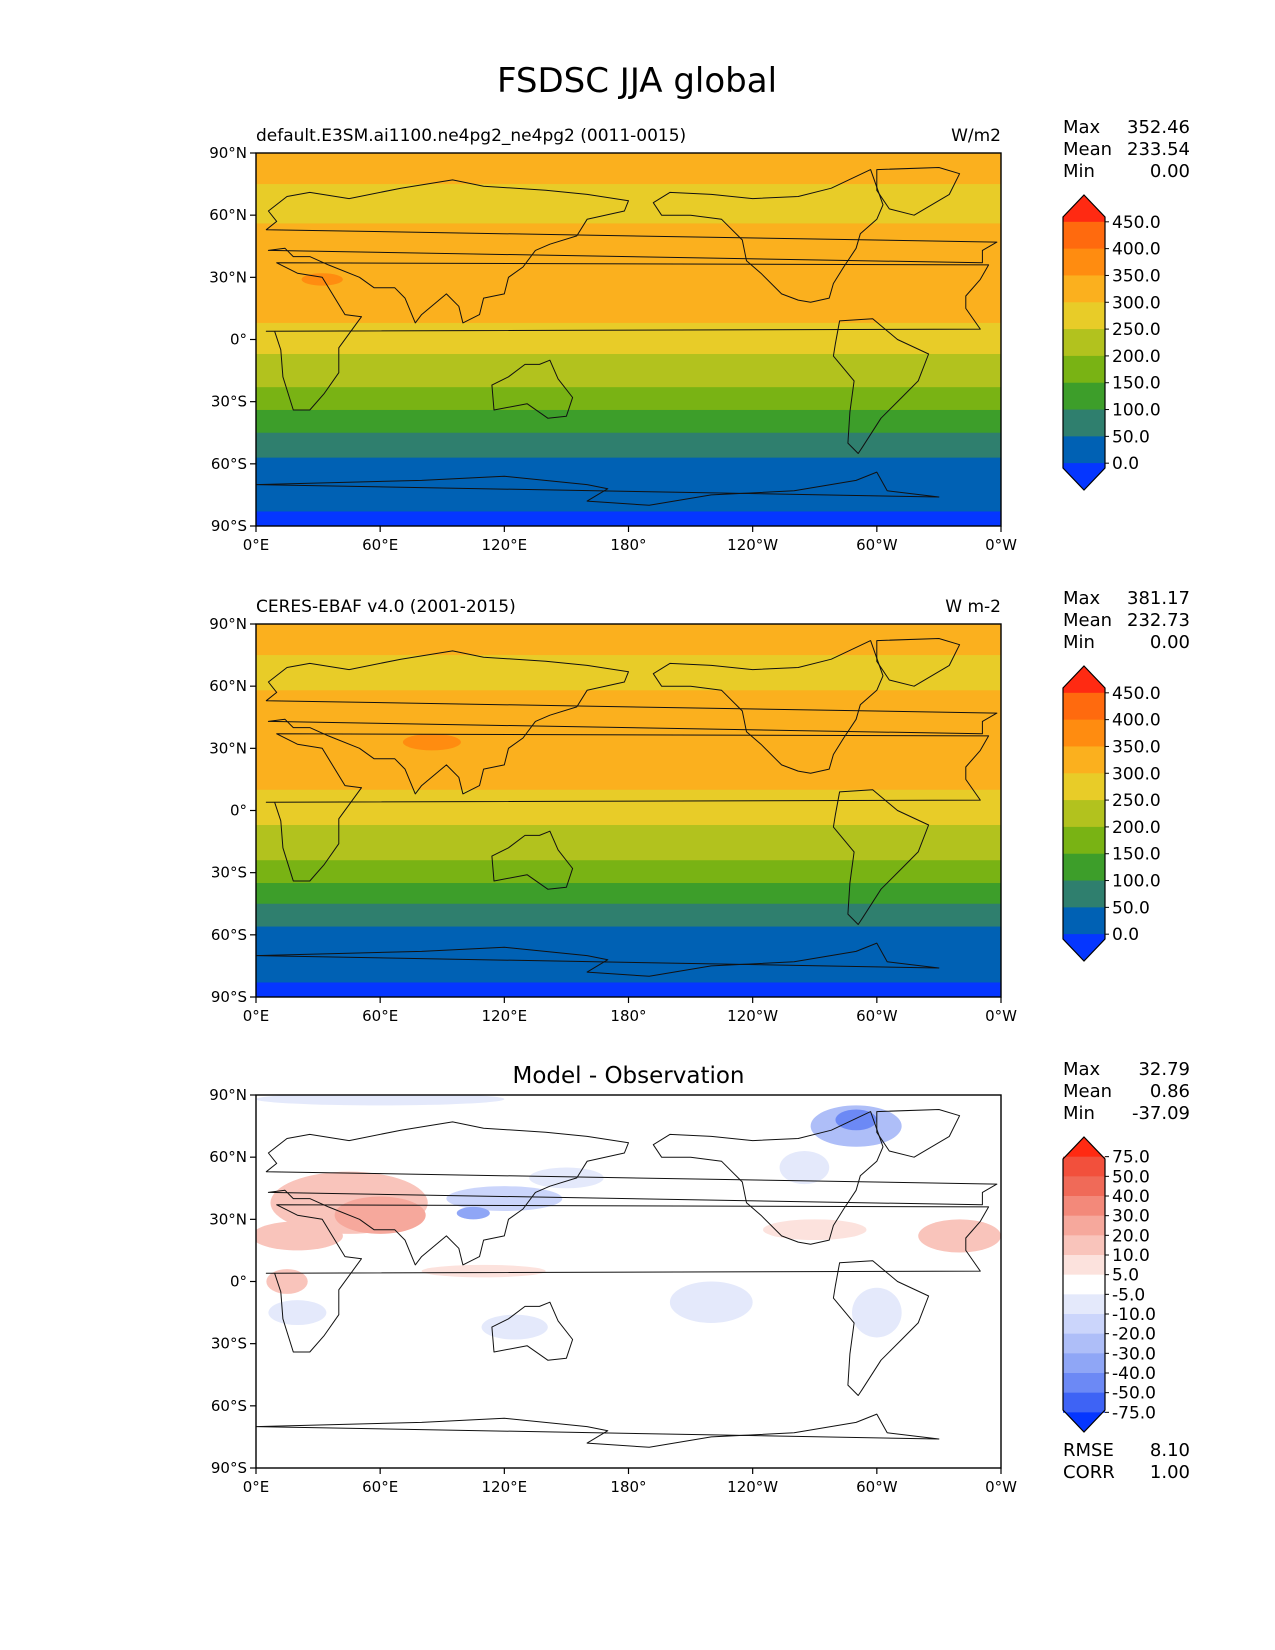 This screenshot has width=1275, height=1650. Describe the element at coordinates (229, 1344) in the screenshot. I see `y-tick-label: 30°S` at that location.